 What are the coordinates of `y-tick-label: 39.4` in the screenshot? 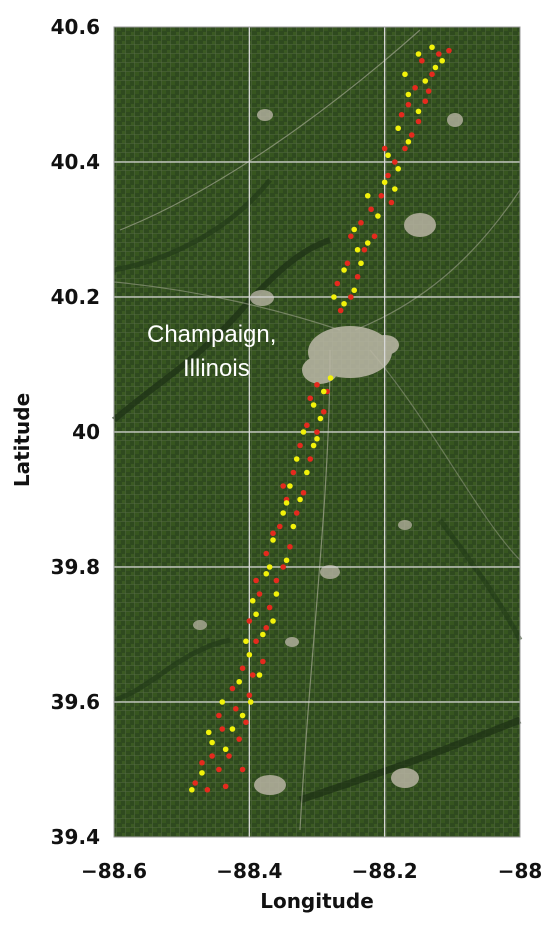 It's located at (75, 837).